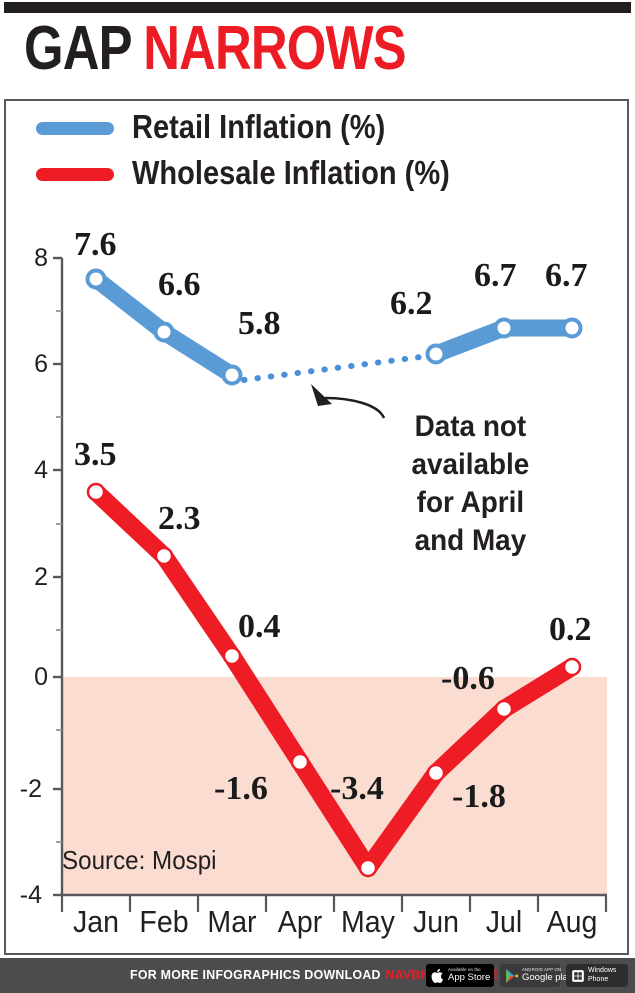 This screenshot has height=993, width=635. What do you see at coordinates (300, 921) in the screenshot?
I see `x-tick-label-apr: Apr` at bounding box center [300, 921].